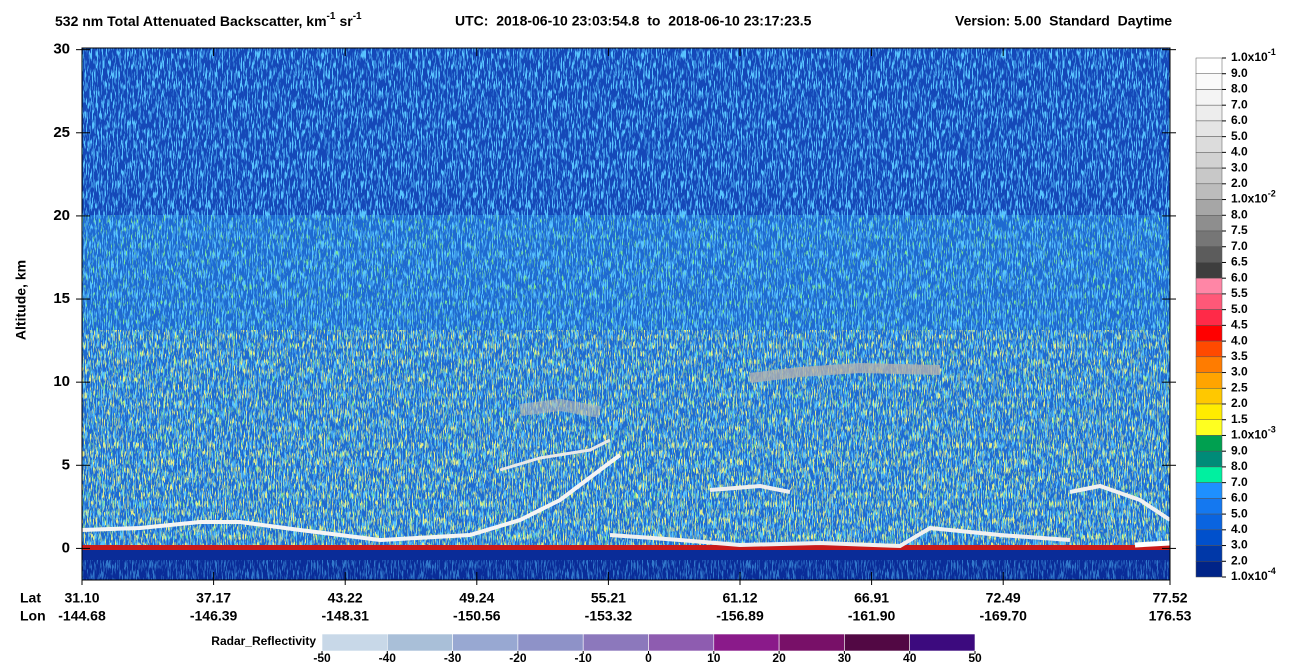 Image resolution: width=1300 pixels, height=667 pixels. What do you see at coordinates (608, 598) in the screenshot?
I see `lat-tick-label: 55.21` at bounding box center [608, 598].